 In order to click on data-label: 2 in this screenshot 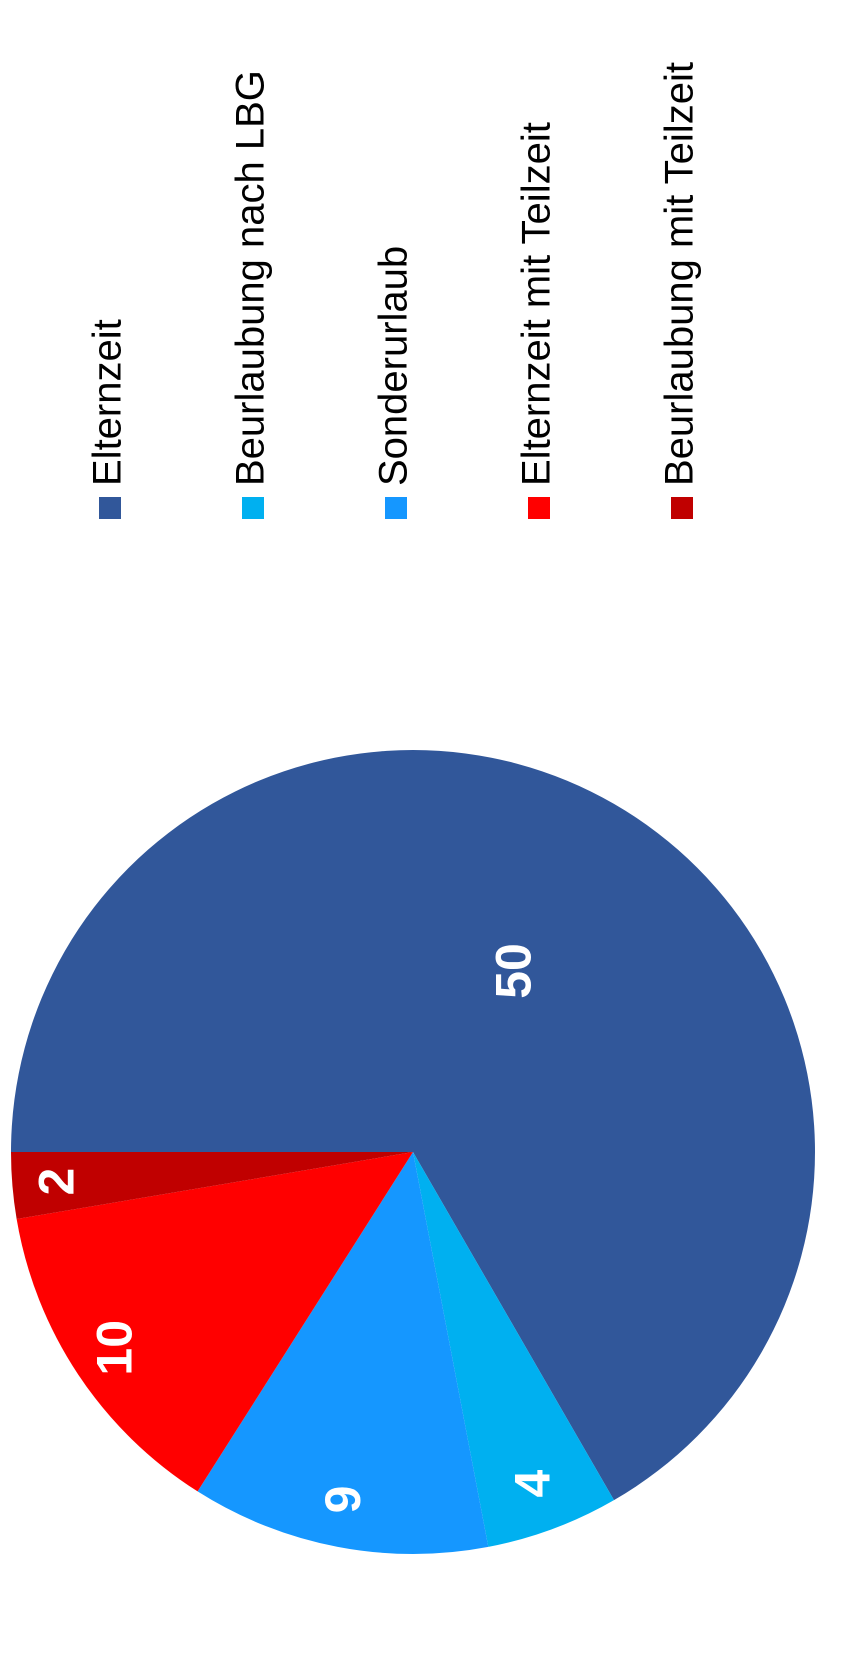, I will do `click(57, 1182)`.